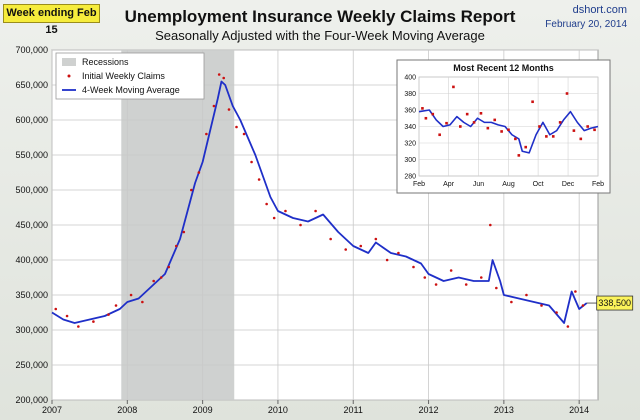 This screenshot has width=640, height=420. Describe the element at coordinates (478, 184) in the screenshot. I see `inset-x-tick-label: Jun` at that location.